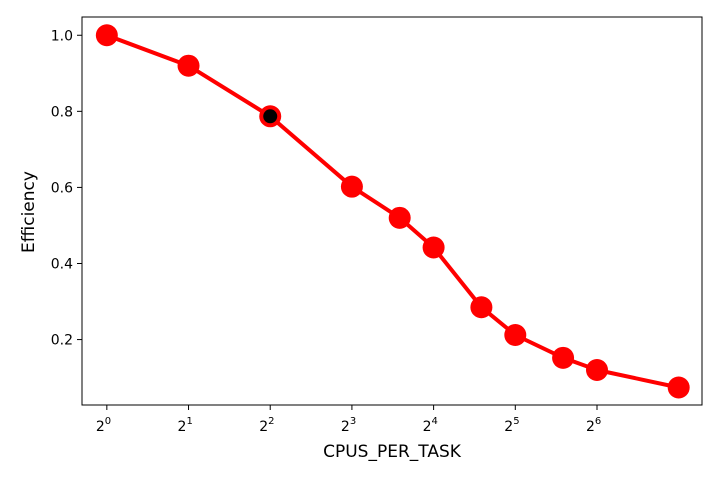 The width and height of the screenshot is (720, 480). What do you see at coordinates (62, 188) in the screenshot?
I see `y-tick-label: 0.6` at bounding box center [62, 188].